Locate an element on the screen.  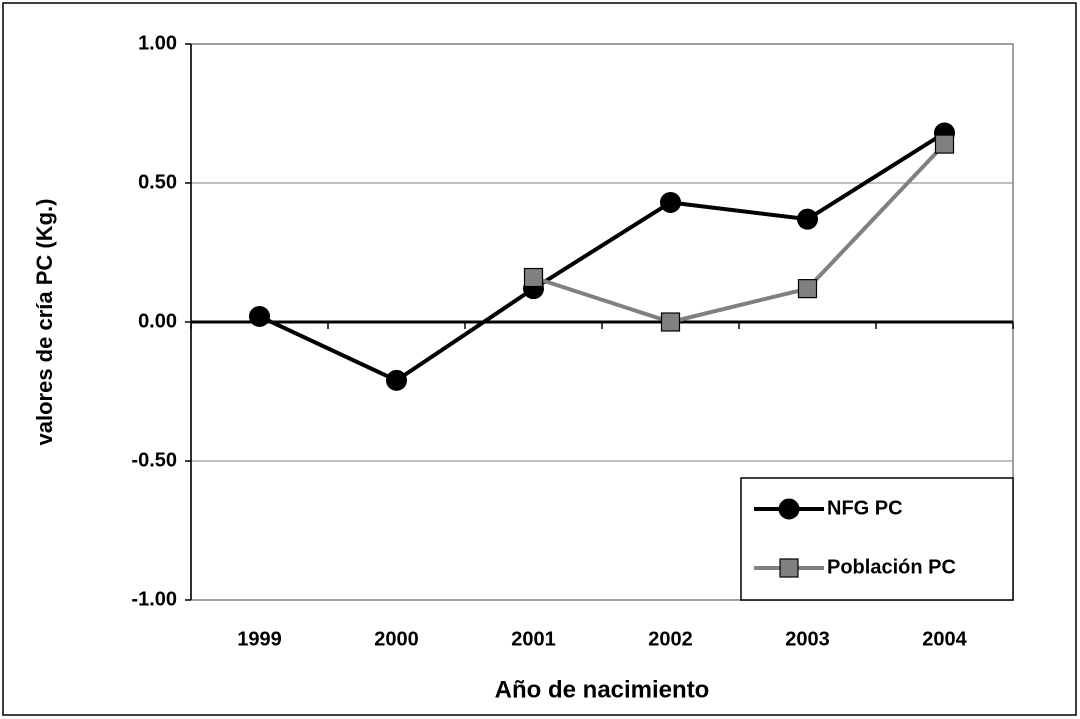
y-axis-title: valores de cría PC (Kg.) is located at coordinates (44, 322).